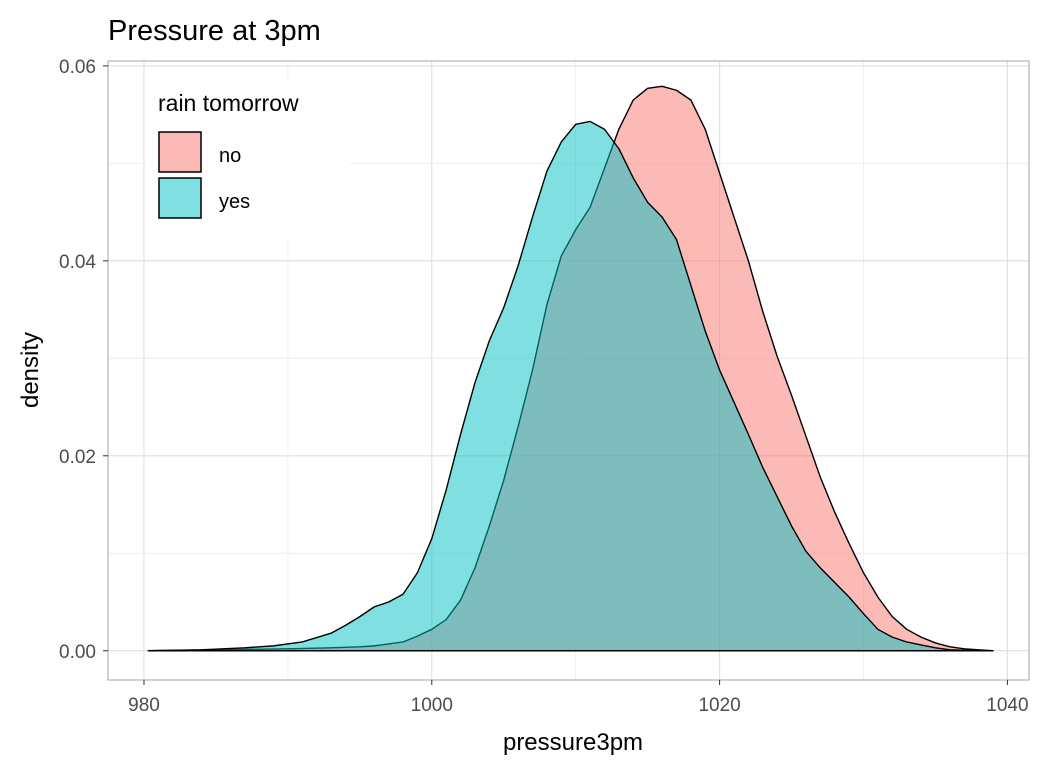  Describe the element at coordinates (77, 67) in the screenshot. I see `y-tick-label: 0.06` at that location.